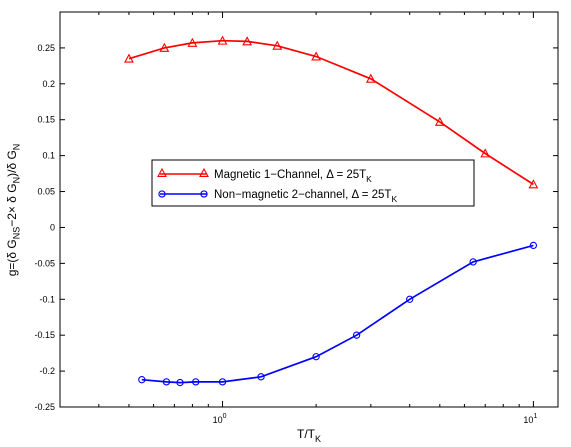 The height and width of the screenshot is (447, 571). Describe the element at coordinates (220, 419) in the screenshot. I see `x-tick-label: 10⁰` at that location.